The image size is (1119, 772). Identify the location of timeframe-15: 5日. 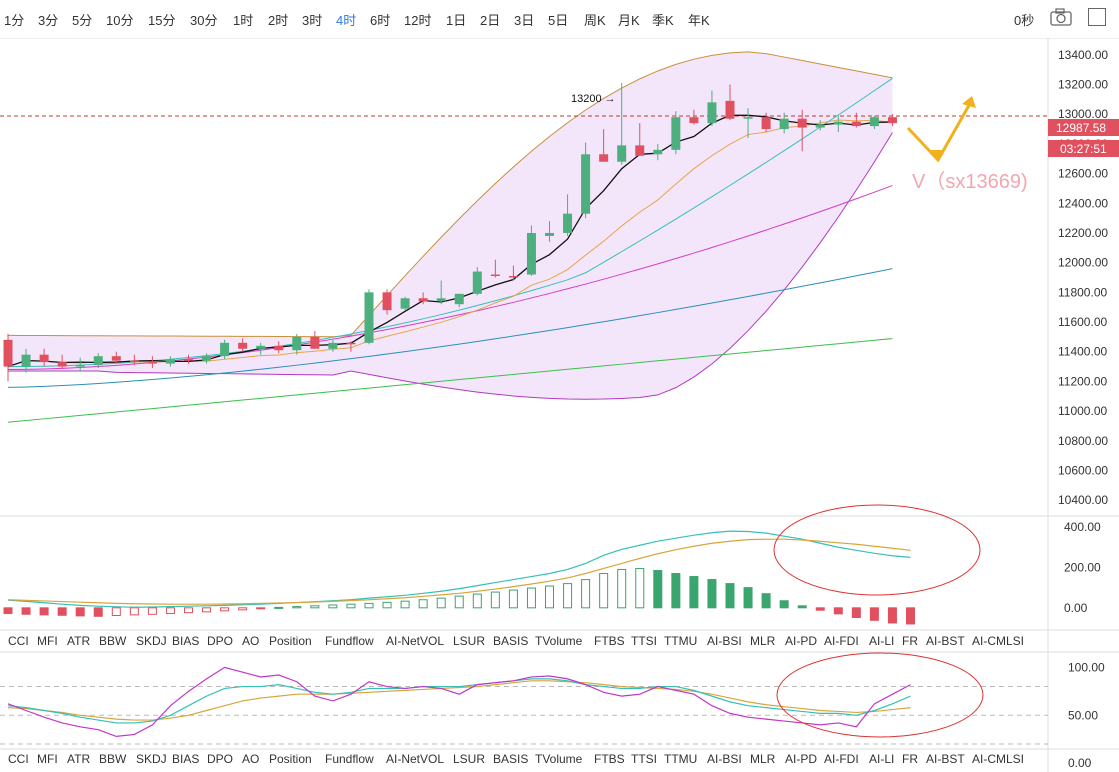
(558, 20).